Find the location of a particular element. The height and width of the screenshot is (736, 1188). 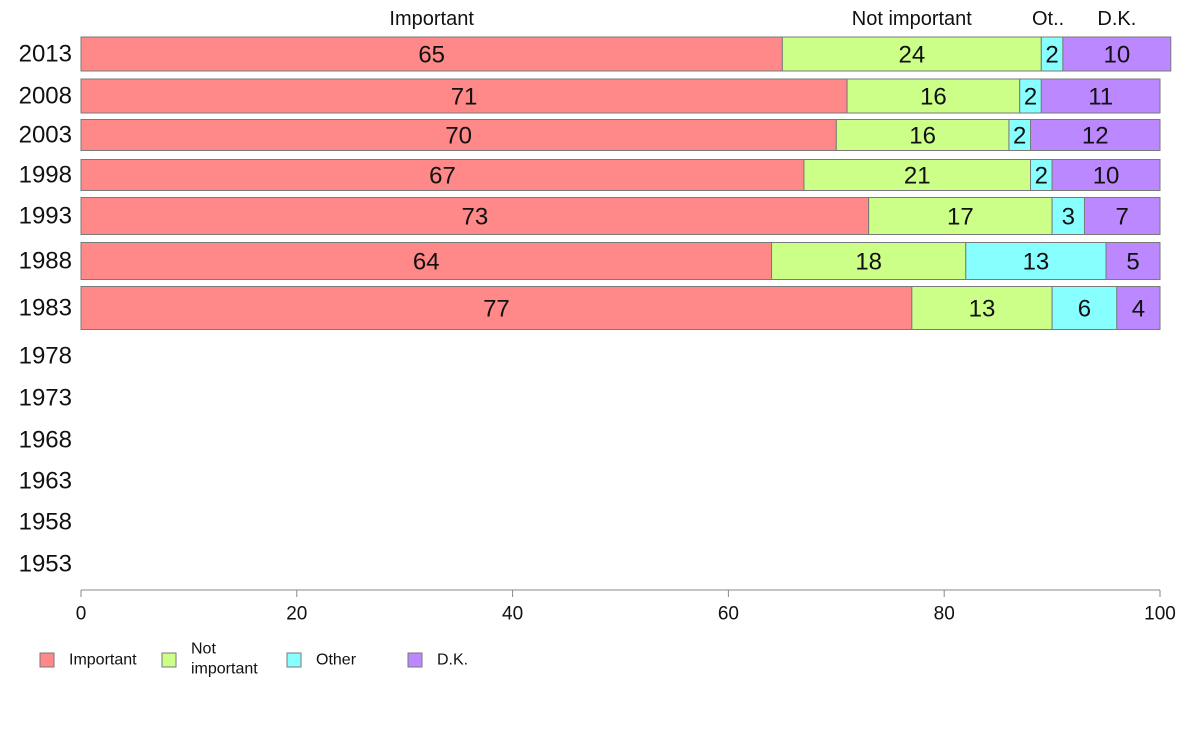

bar-2003-d-k is located at coordinates (1095, 135).